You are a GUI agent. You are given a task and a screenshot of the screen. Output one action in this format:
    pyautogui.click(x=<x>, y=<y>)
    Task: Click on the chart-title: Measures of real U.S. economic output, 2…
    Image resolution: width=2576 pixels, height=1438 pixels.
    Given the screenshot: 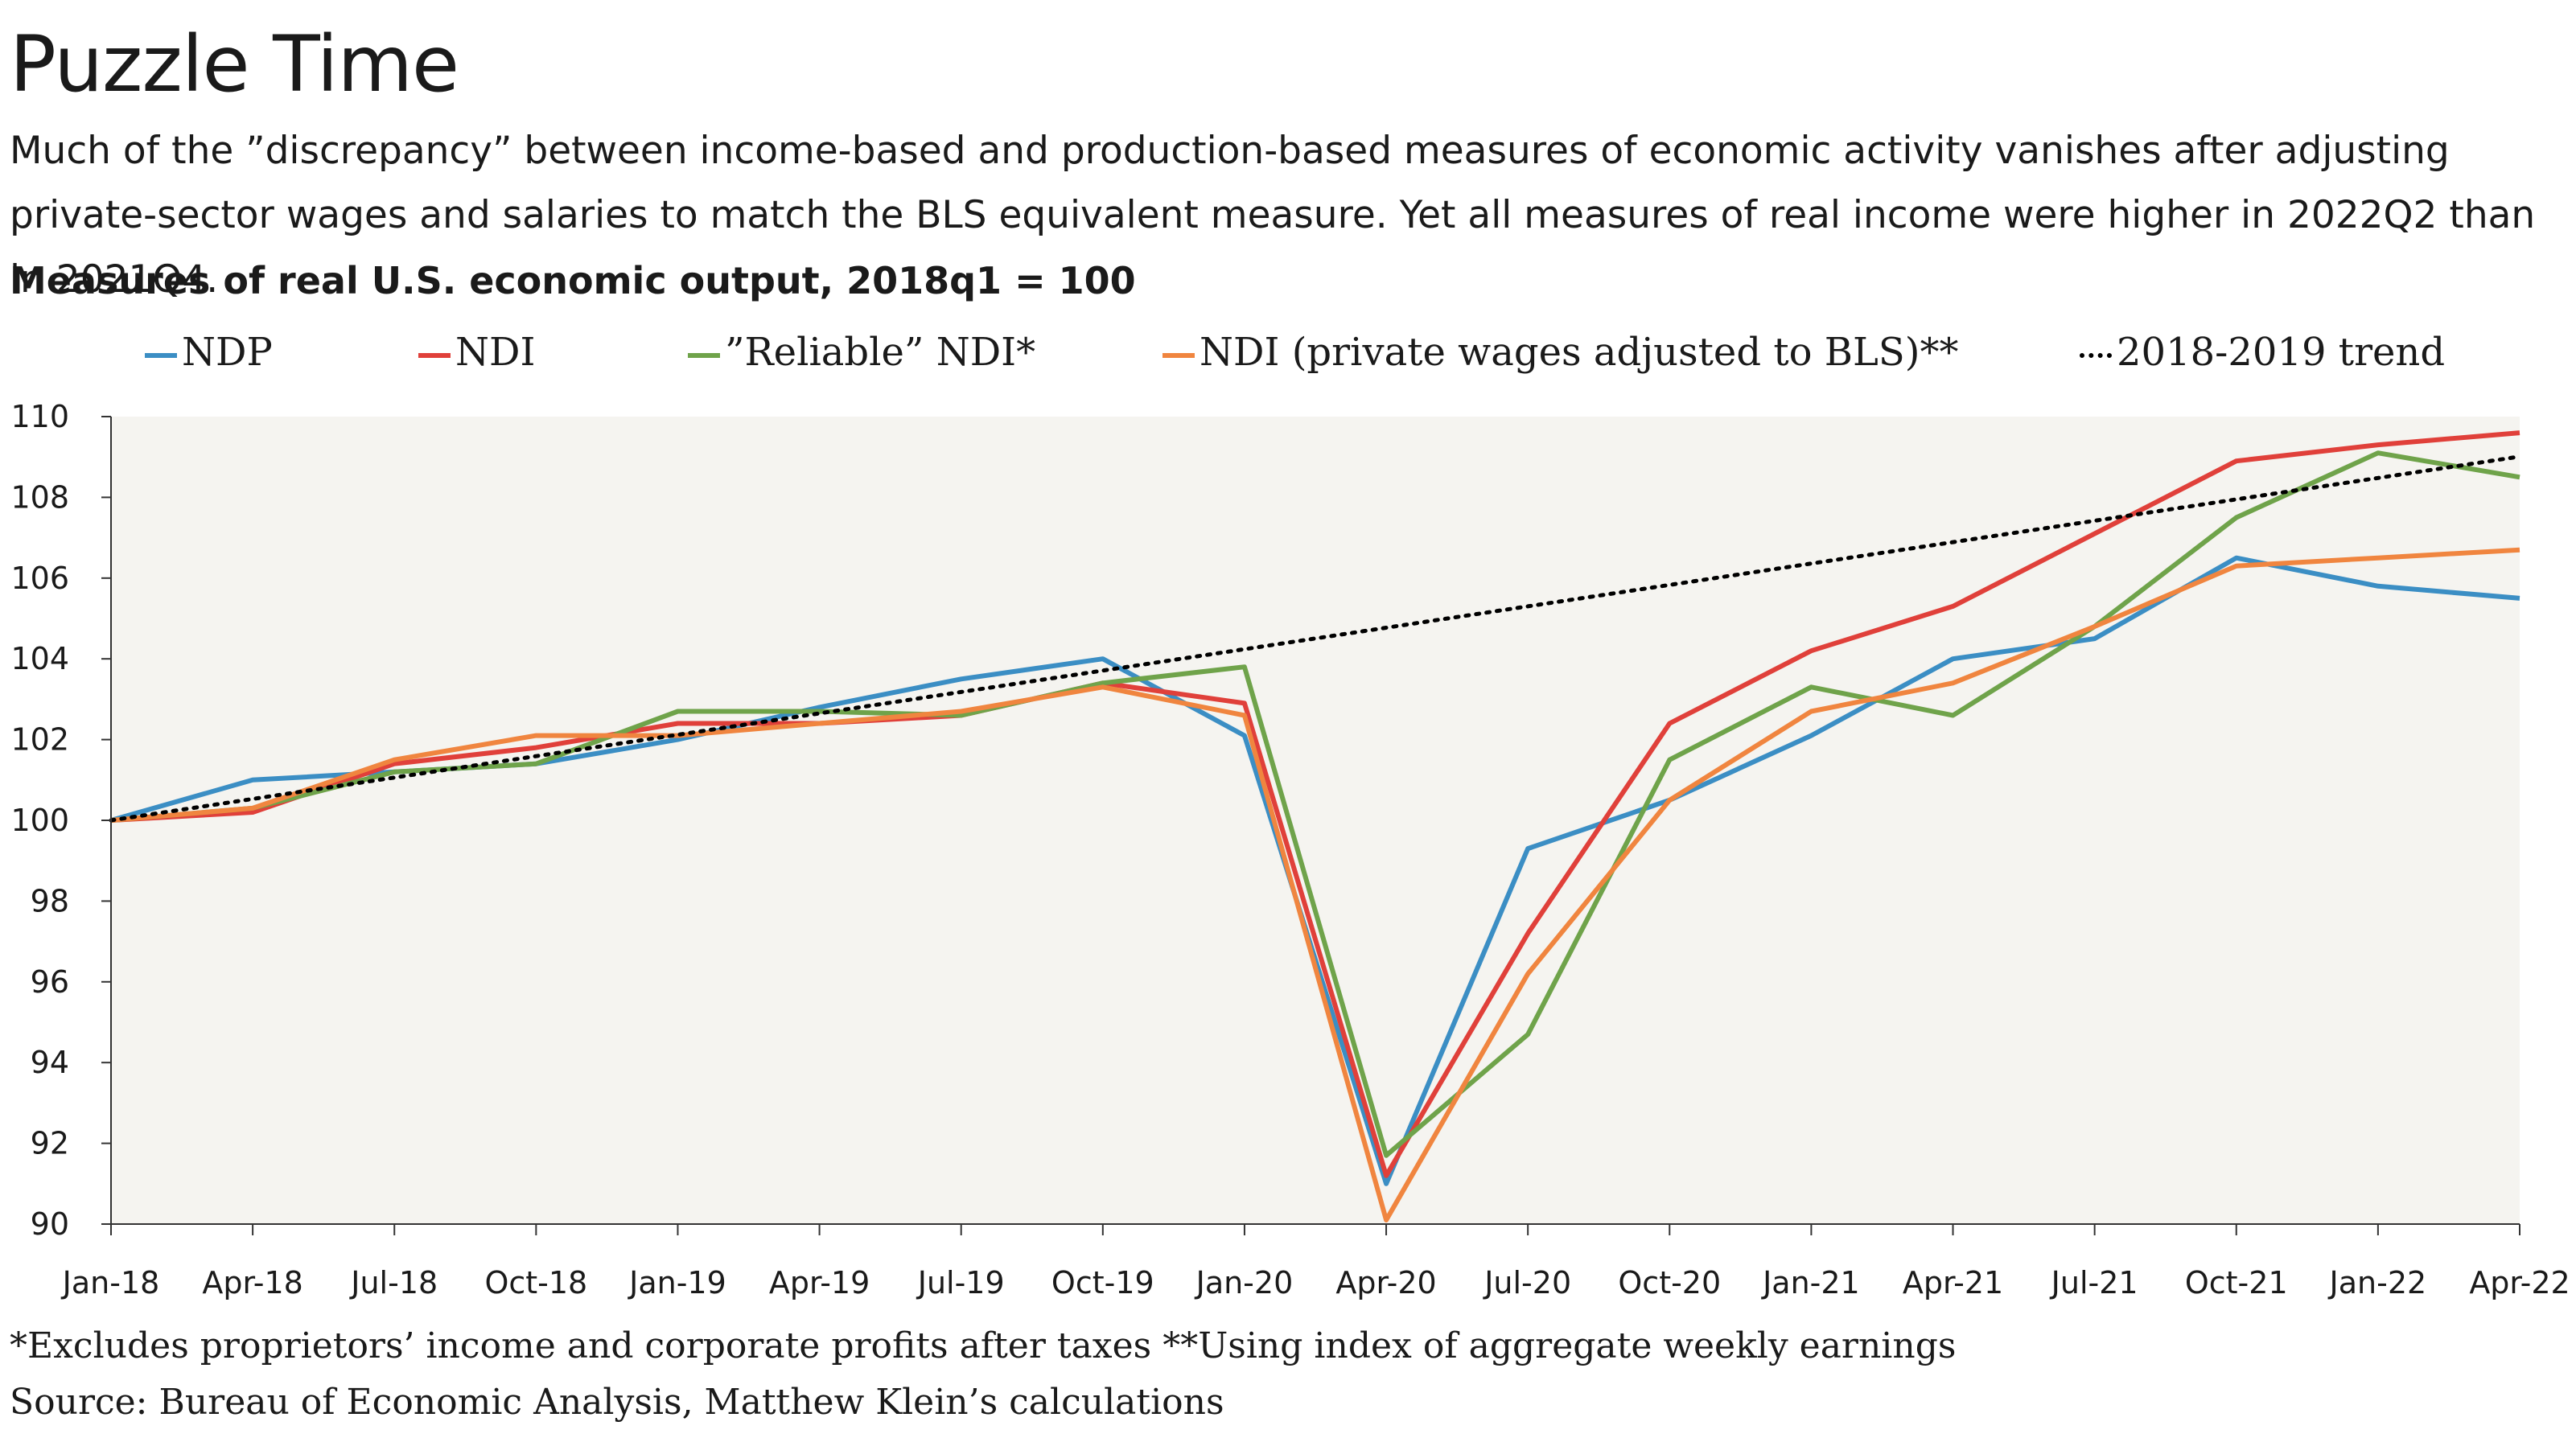 What is the action you would take?
    pyautogui.click(x=573, y=280)
    